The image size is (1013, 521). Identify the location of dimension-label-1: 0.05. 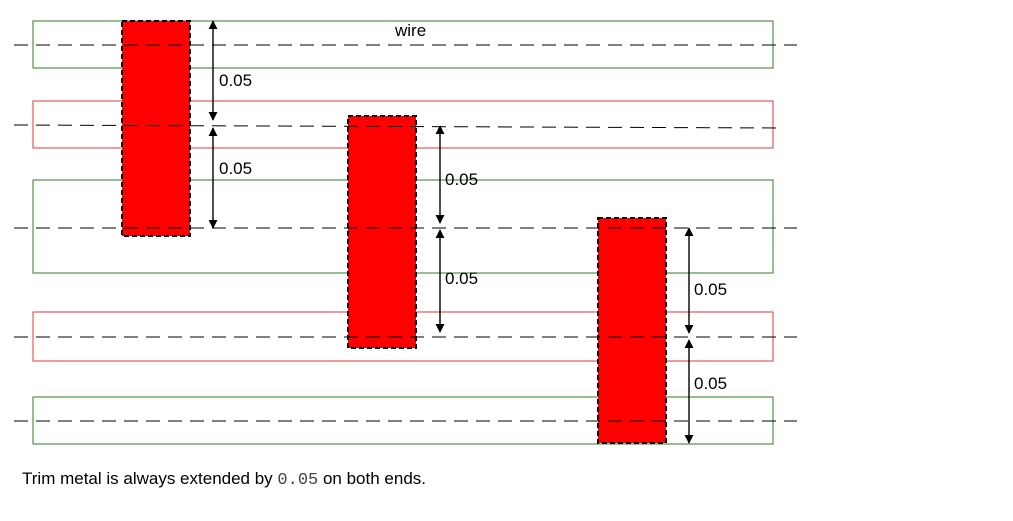
(235, 80).